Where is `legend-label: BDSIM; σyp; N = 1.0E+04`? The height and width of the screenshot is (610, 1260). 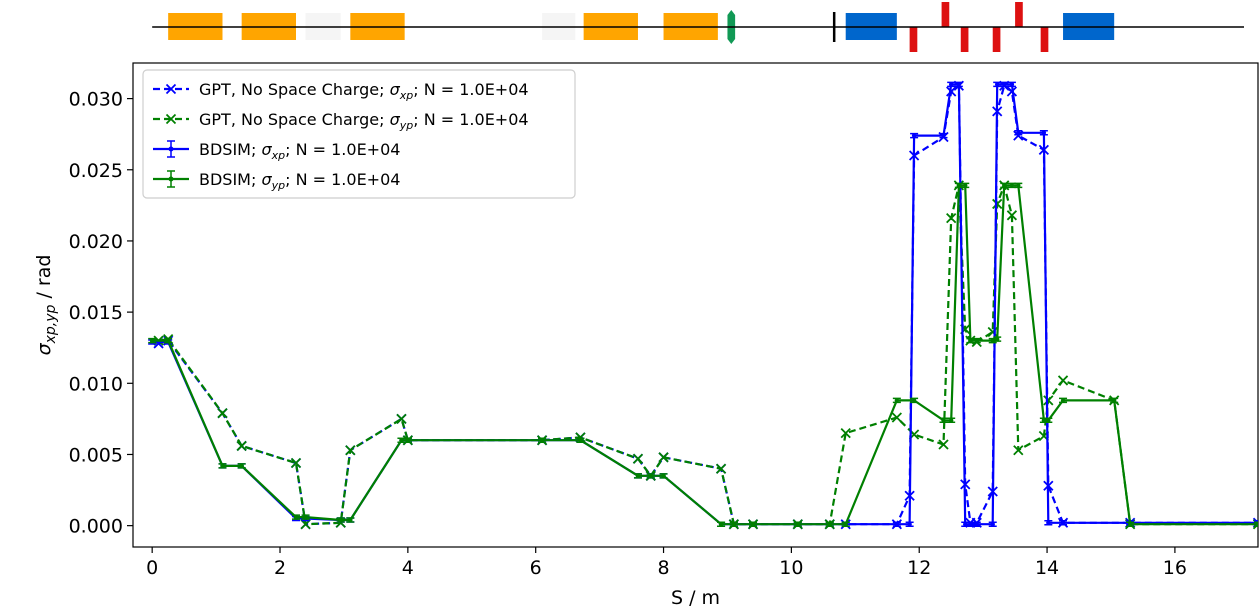 legend-label: BDSIM; σyp; N = 1.0E+04 is located at coordinates (299, 181).